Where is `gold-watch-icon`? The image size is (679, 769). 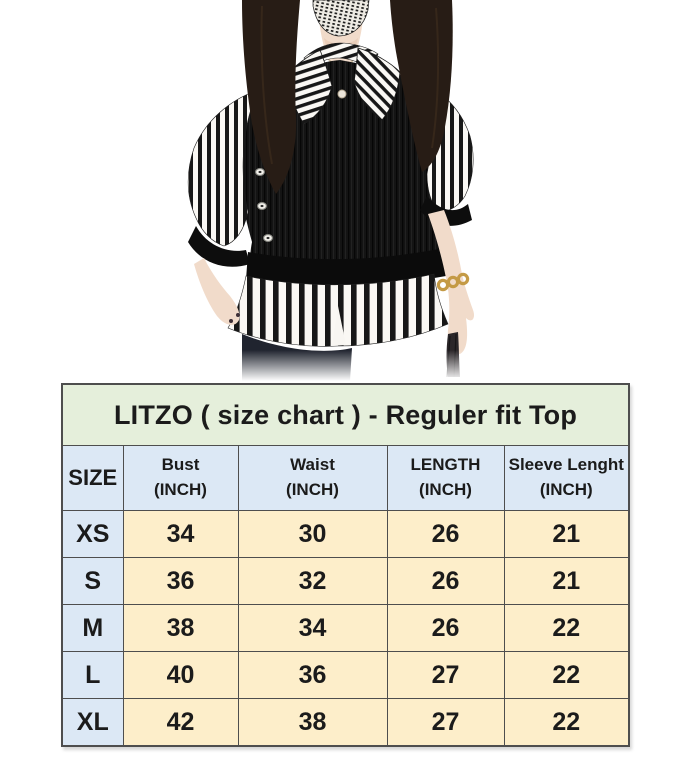
gold-watch-icon is located at coordinates (453, 282).